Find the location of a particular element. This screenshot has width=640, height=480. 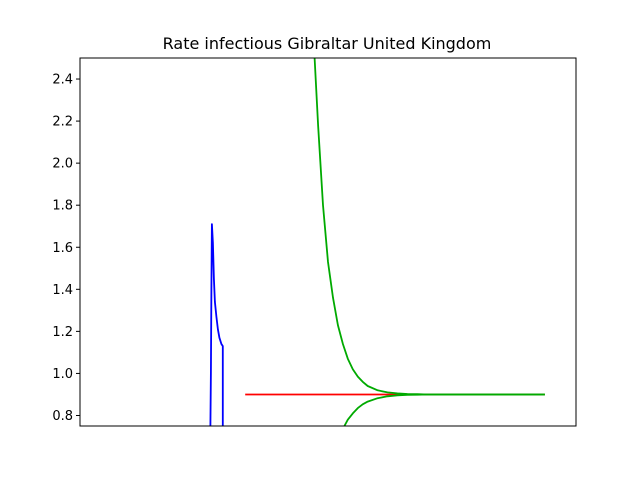

y-tick-label: 0.8 is located at coordinates (62, 416).